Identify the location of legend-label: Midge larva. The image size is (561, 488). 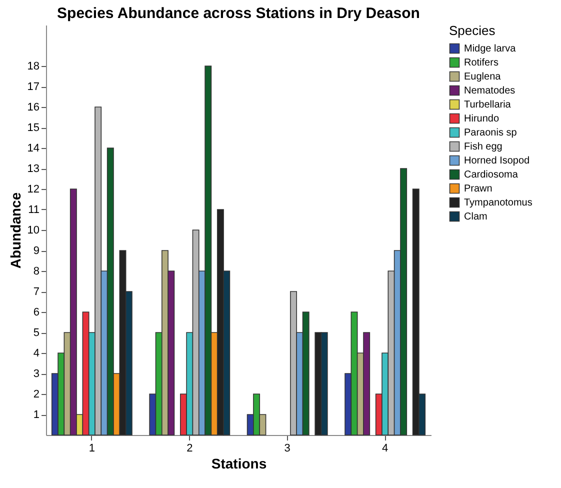
(490, 49).